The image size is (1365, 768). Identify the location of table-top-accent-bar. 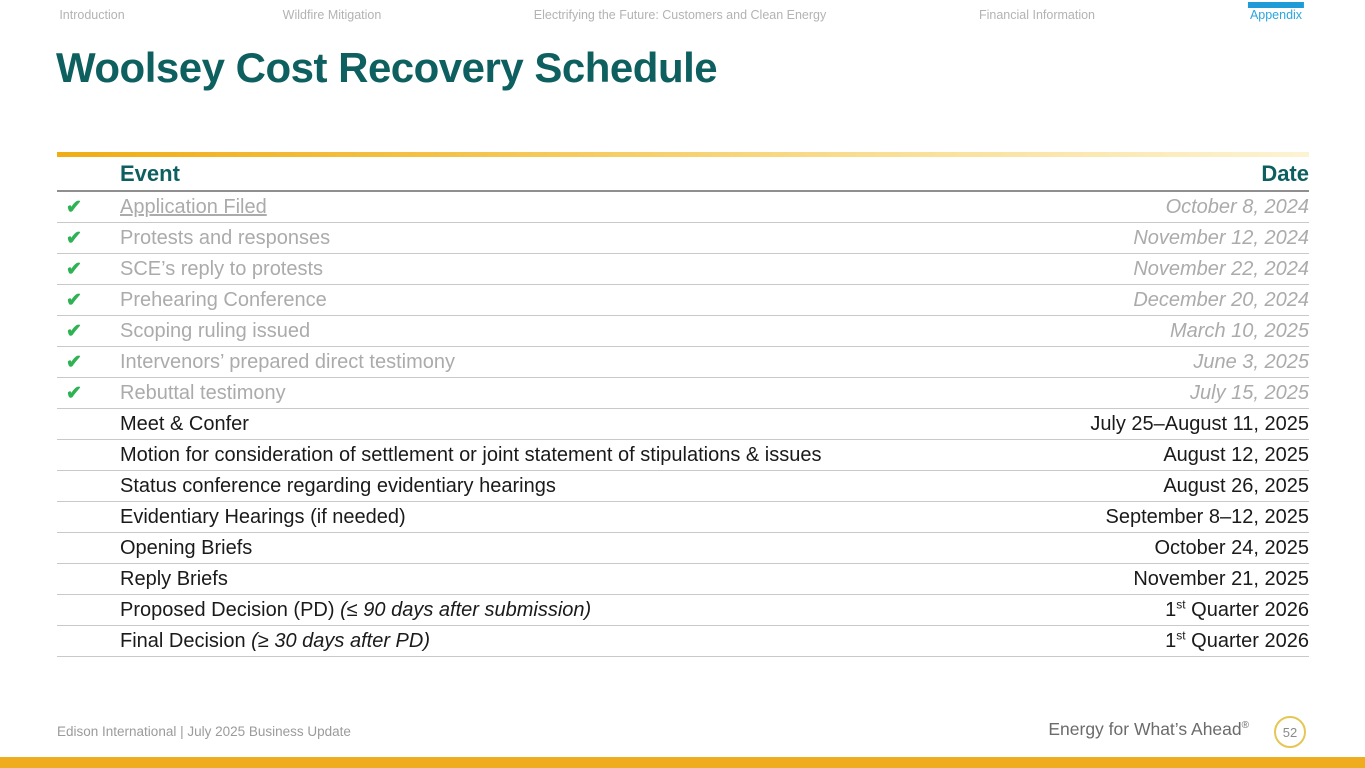
(683, 154).